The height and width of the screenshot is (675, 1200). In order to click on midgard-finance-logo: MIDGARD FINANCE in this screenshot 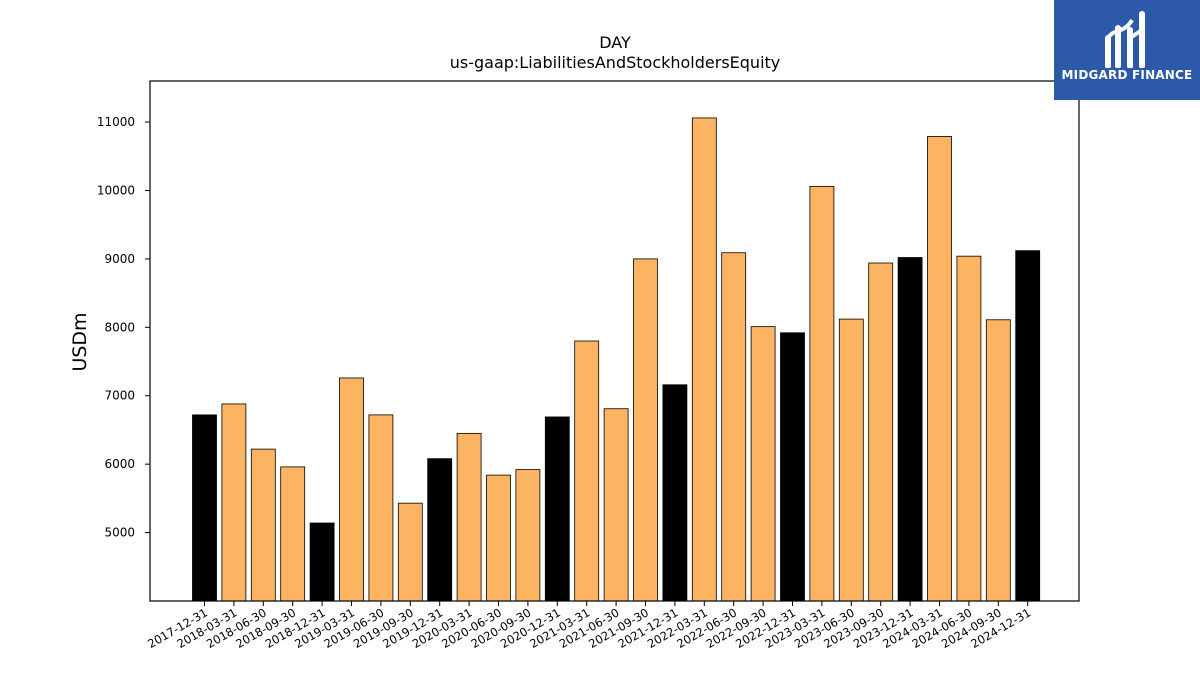, I will do `click(1127, 50)`.